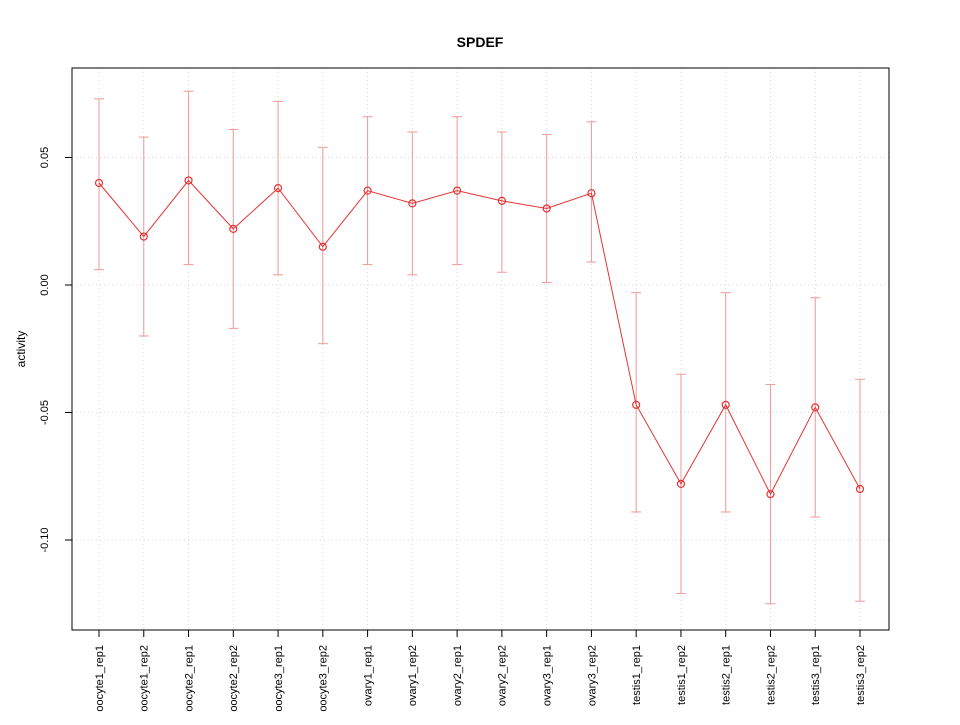  Describe the element at coordinates (413, 675) in the screenshot. I see `x-tick-label: ovary1_rep2` at that location.